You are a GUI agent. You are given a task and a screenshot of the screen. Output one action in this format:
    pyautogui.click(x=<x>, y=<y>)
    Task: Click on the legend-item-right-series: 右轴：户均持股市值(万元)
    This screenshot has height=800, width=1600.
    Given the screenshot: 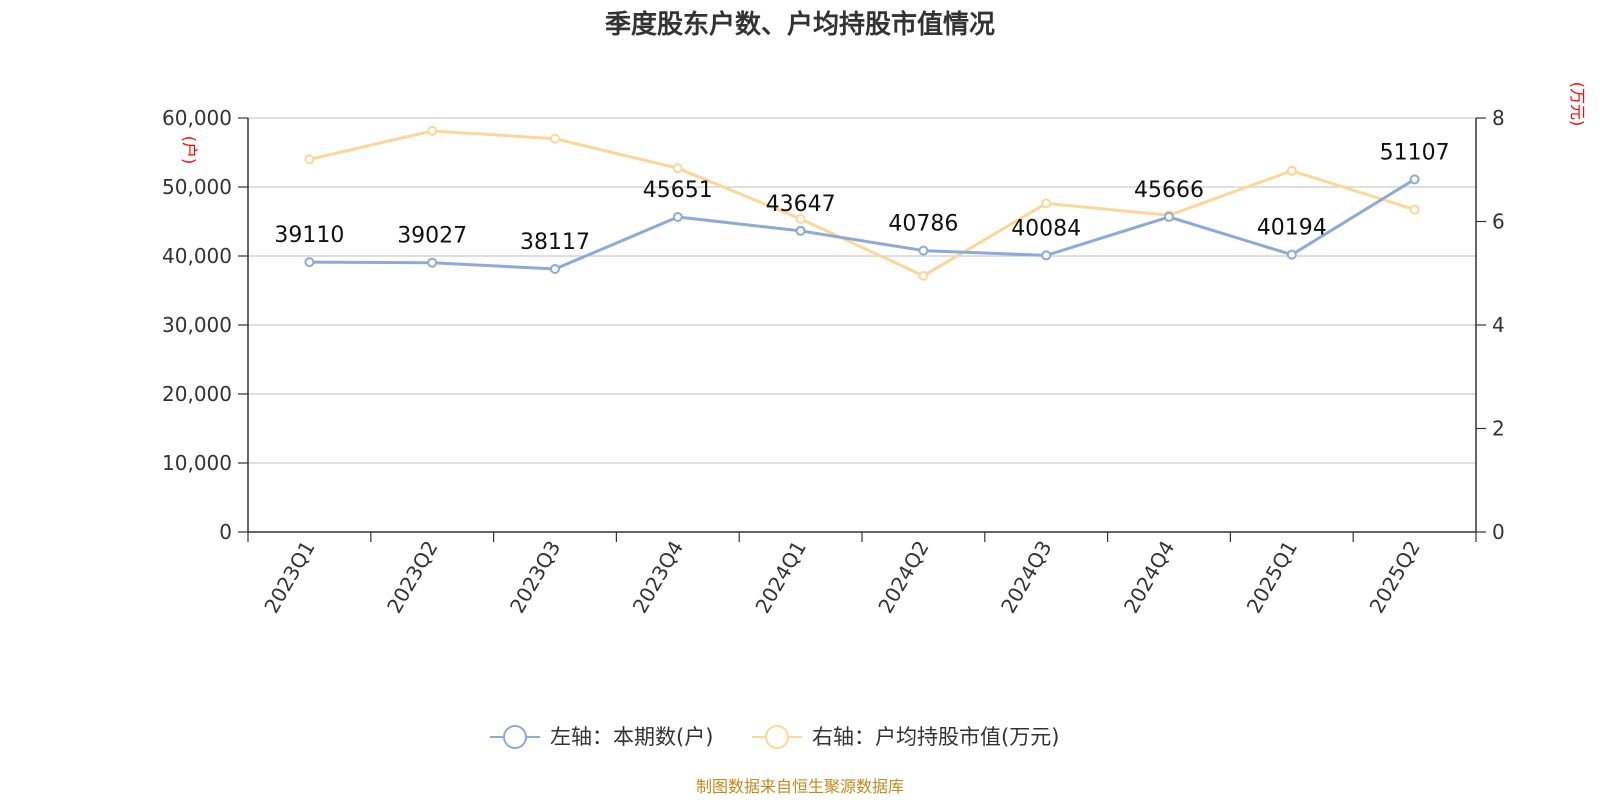 What is the action you would take?
    pyautogui.click(x=905, y=737)
    